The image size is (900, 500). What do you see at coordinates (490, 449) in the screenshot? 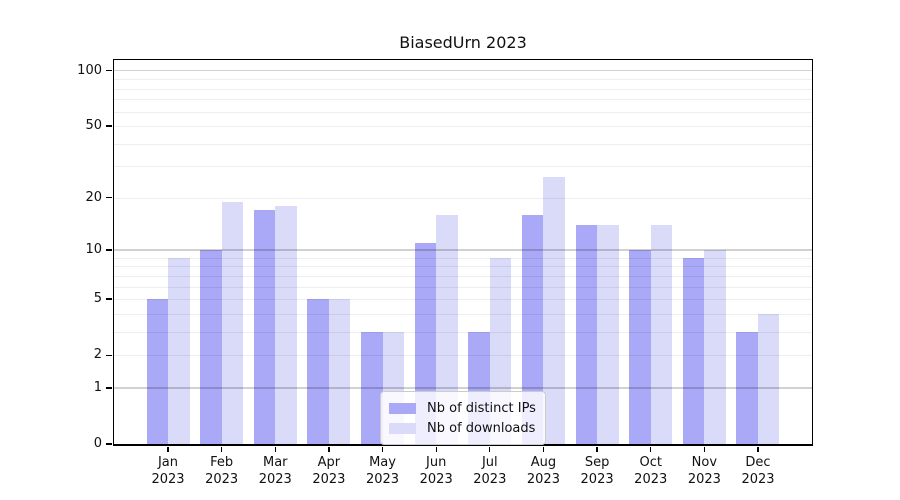
I see `x-tick-jul` at bounding box center [490, 449].